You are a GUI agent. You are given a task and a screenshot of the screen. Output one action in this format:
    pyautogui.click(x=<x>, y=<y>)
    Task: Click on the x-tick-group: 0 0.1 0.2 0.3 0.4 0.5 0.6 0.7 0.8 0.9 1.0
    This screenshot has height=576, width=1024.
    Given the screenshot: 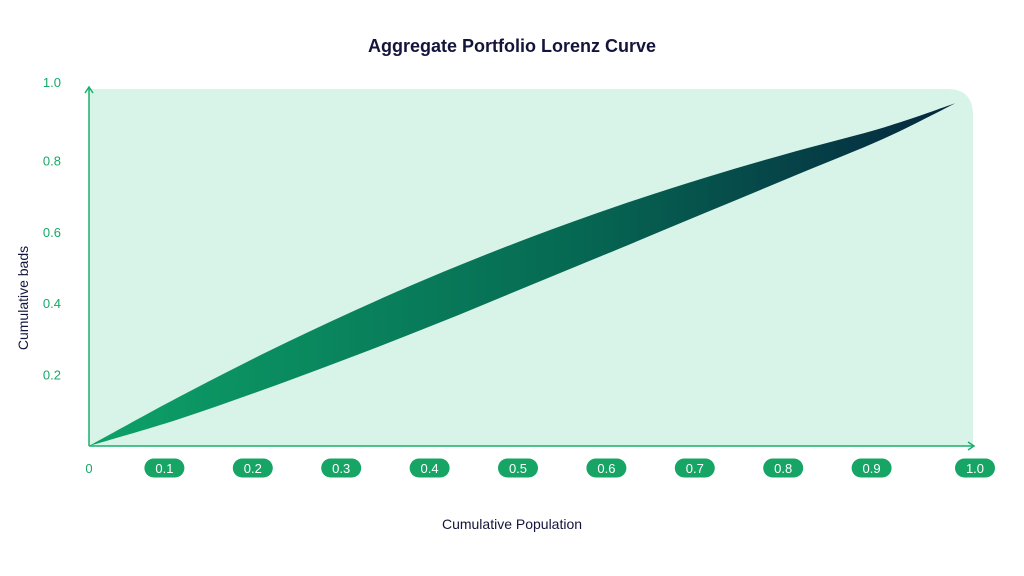 What is the action you would take?
    pyautogui.click(x=540, y=468)
    